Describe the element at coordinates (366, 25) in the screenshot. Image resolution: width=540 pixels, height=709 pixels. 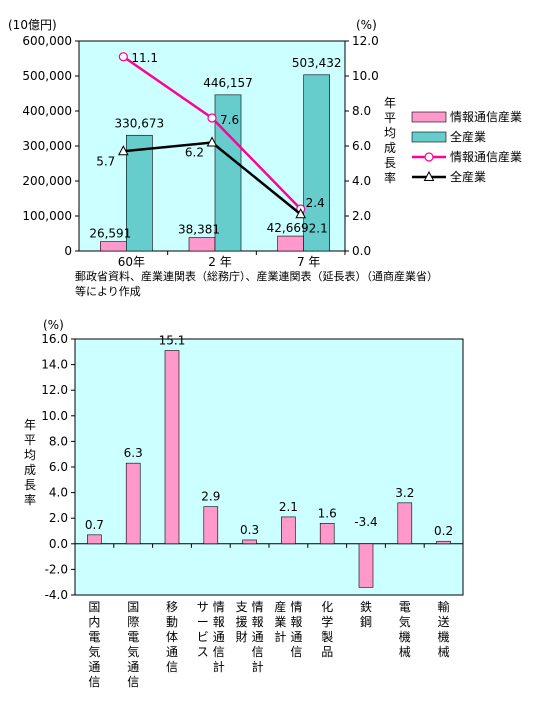
I see `y-right-unit: (%)` at that location.